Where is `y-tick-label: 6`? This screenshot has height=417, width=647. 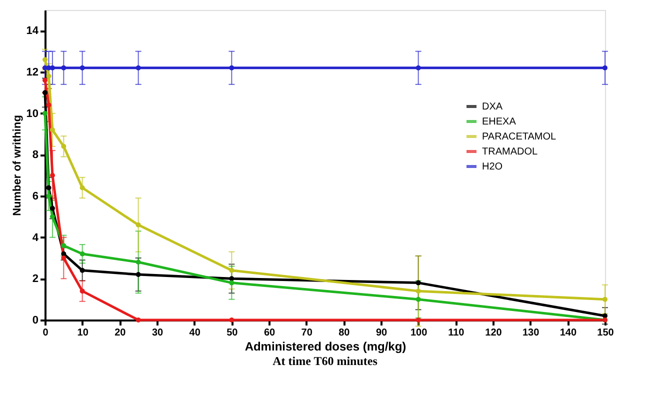
y-tick-label: 6 is located at coordinates (35, 196).